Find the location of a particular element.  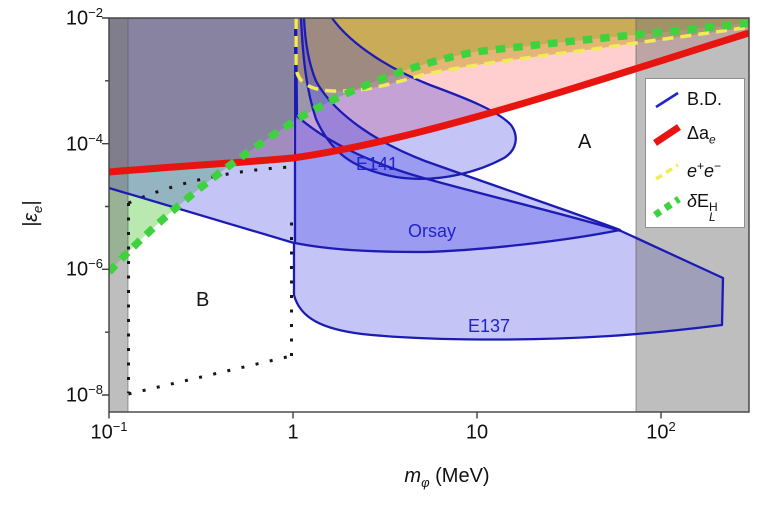

legend-item-ee: e+e− is located at coordinates (695, 171).